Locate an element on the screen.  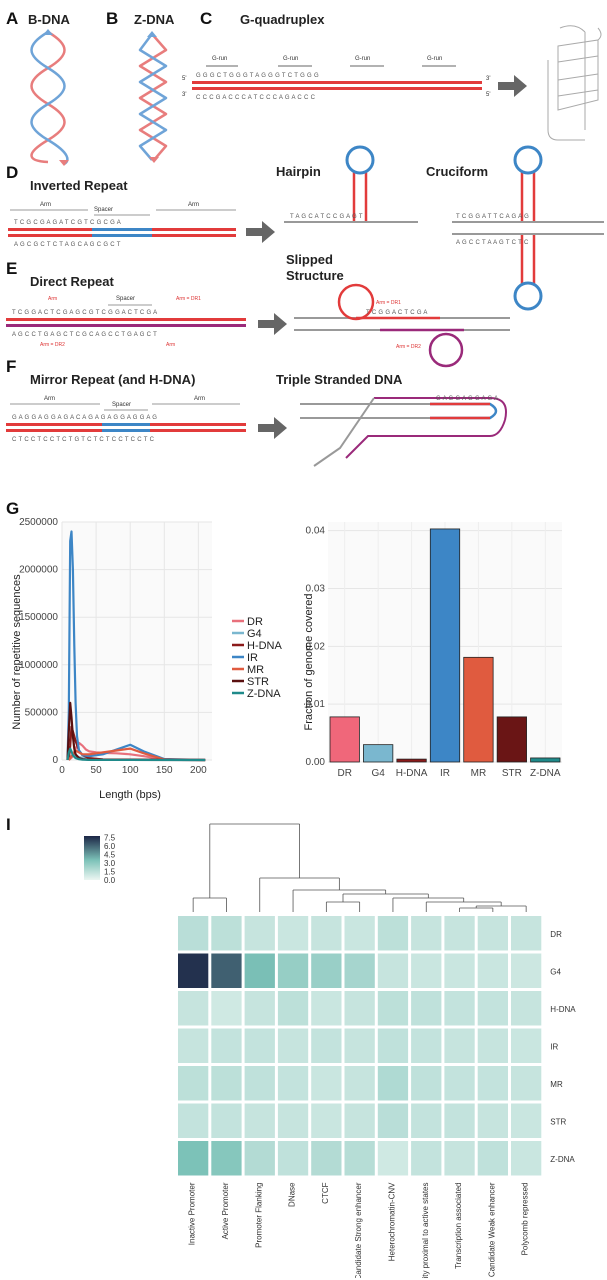
panel-d-letter: D is located at coordinates (12, 172).